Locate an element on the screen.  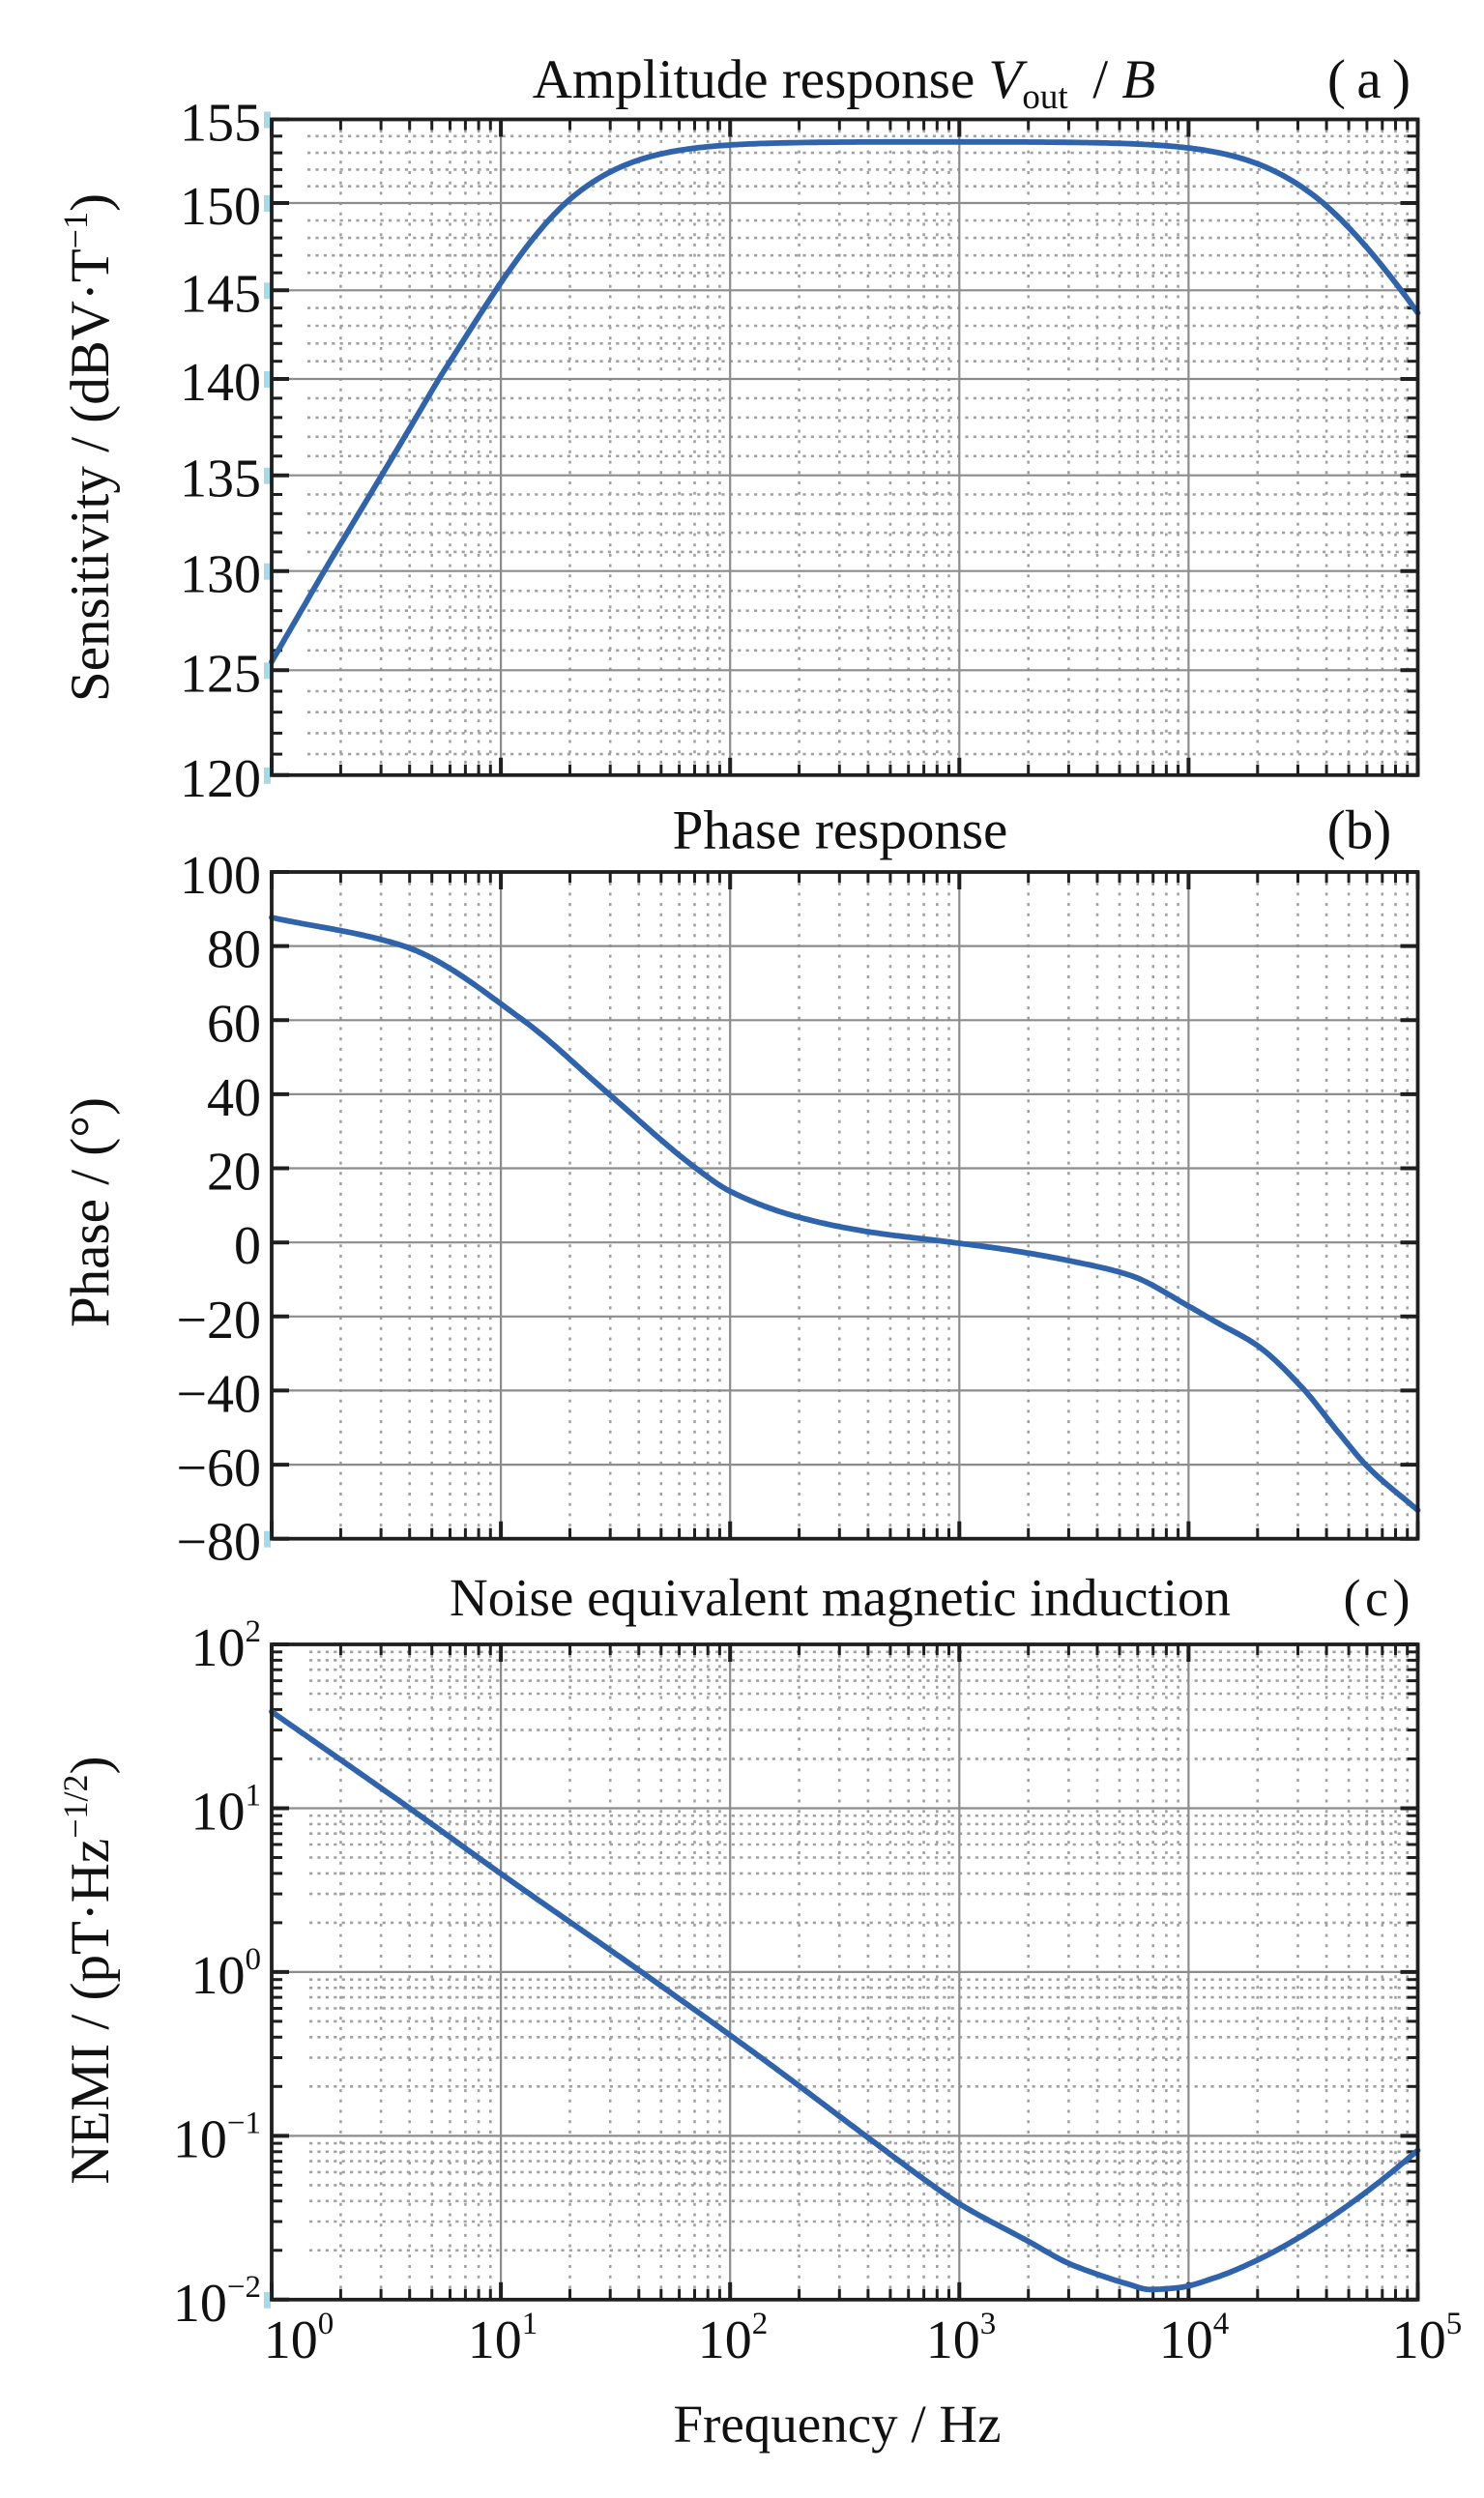
svg-text: −20 is located at coordinates (219, 1321).